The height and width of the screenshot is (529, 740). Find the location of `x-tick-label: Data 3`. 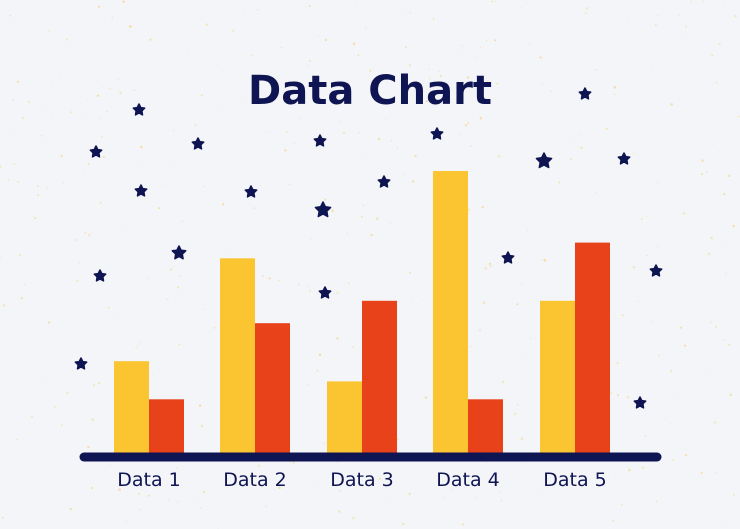

x-tick-label: Data 3 is located at coordinates (362, 480).